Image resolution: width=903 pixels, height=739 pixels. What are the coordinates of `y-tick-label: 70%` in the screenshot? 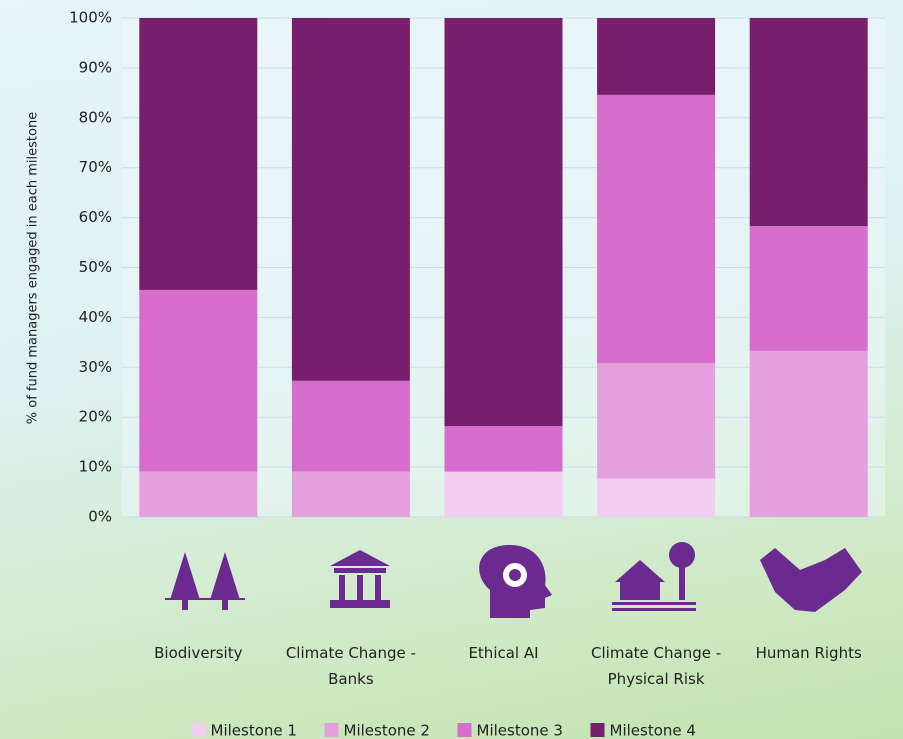 It's located at (95, 167).